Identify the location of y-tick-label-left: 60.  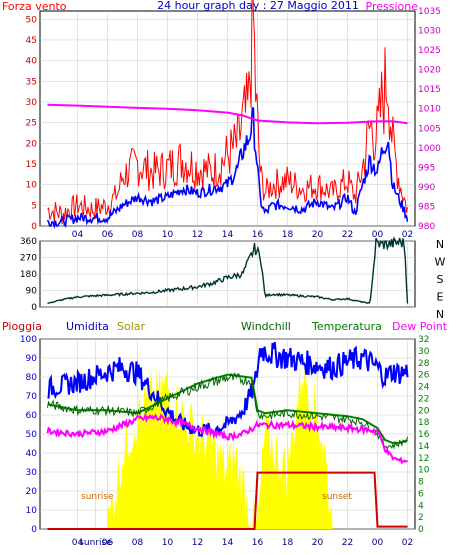
(32, 416).